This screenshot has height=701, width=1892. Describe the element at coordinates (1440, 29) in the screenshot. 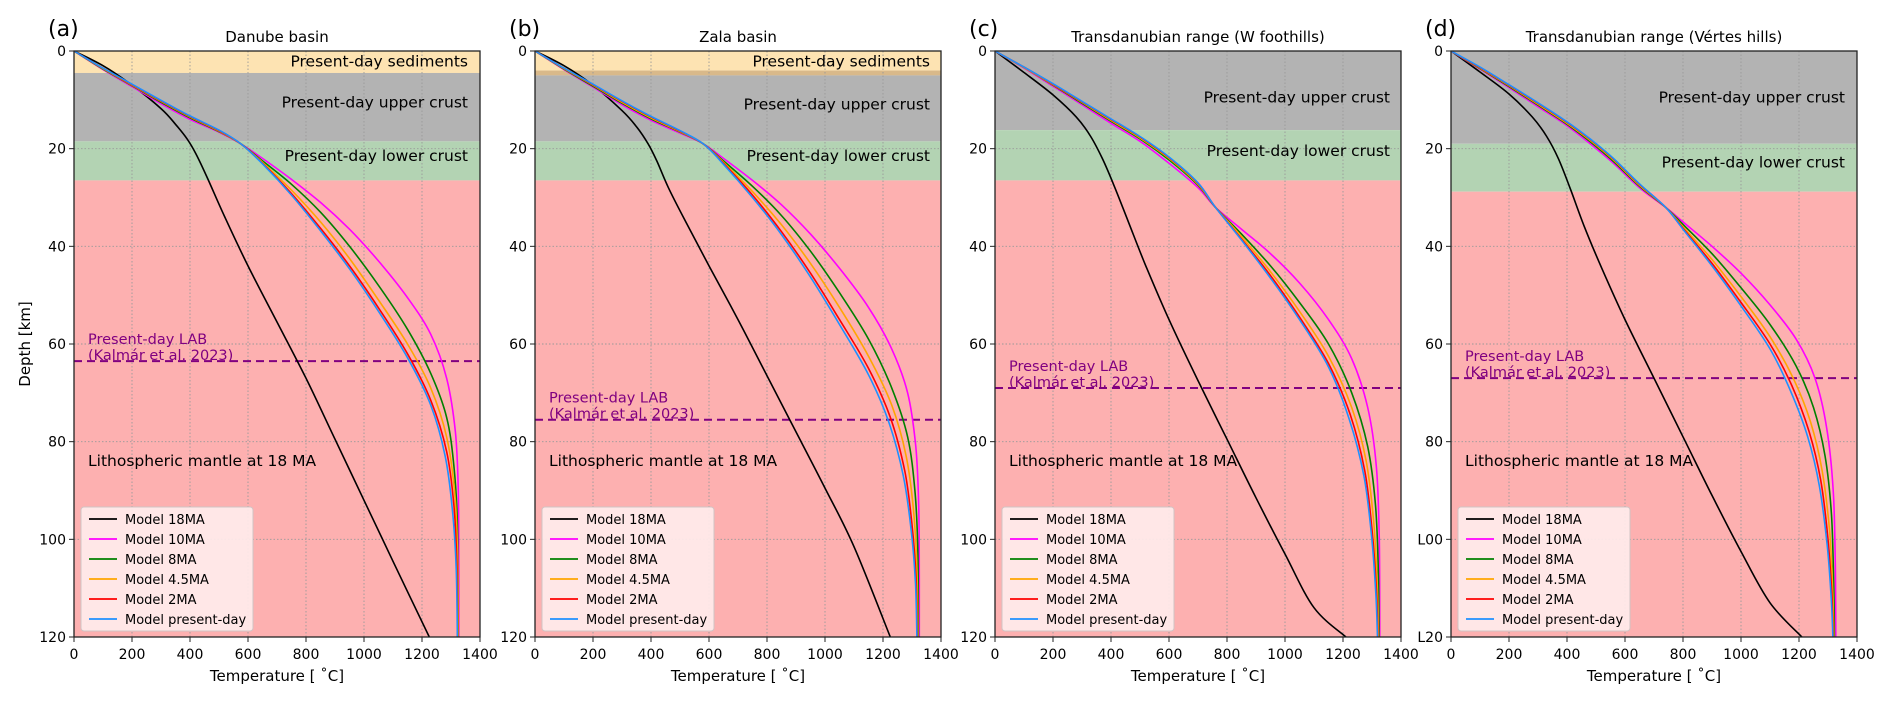

I see `panel-letter: (d)` at that location.